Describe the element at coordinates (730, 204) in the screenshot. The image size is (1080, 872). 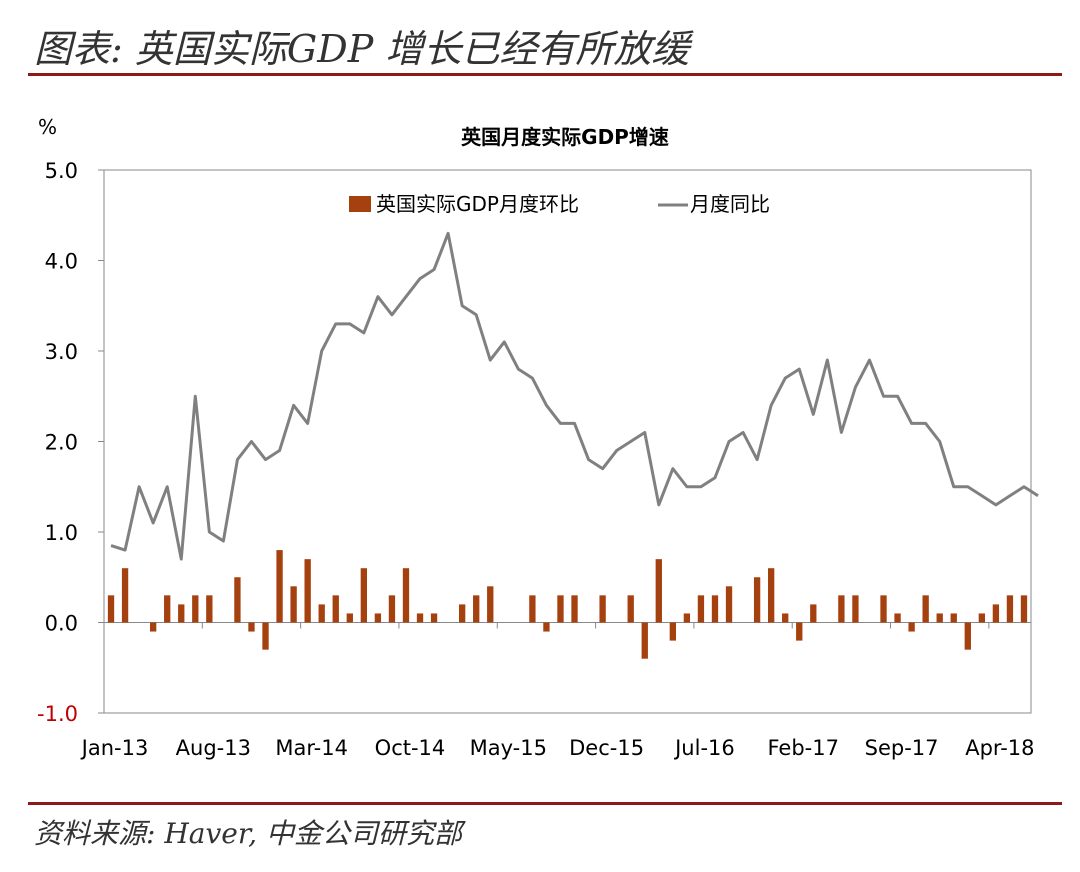
I see `legend-line-label: 月度同比` at that location.